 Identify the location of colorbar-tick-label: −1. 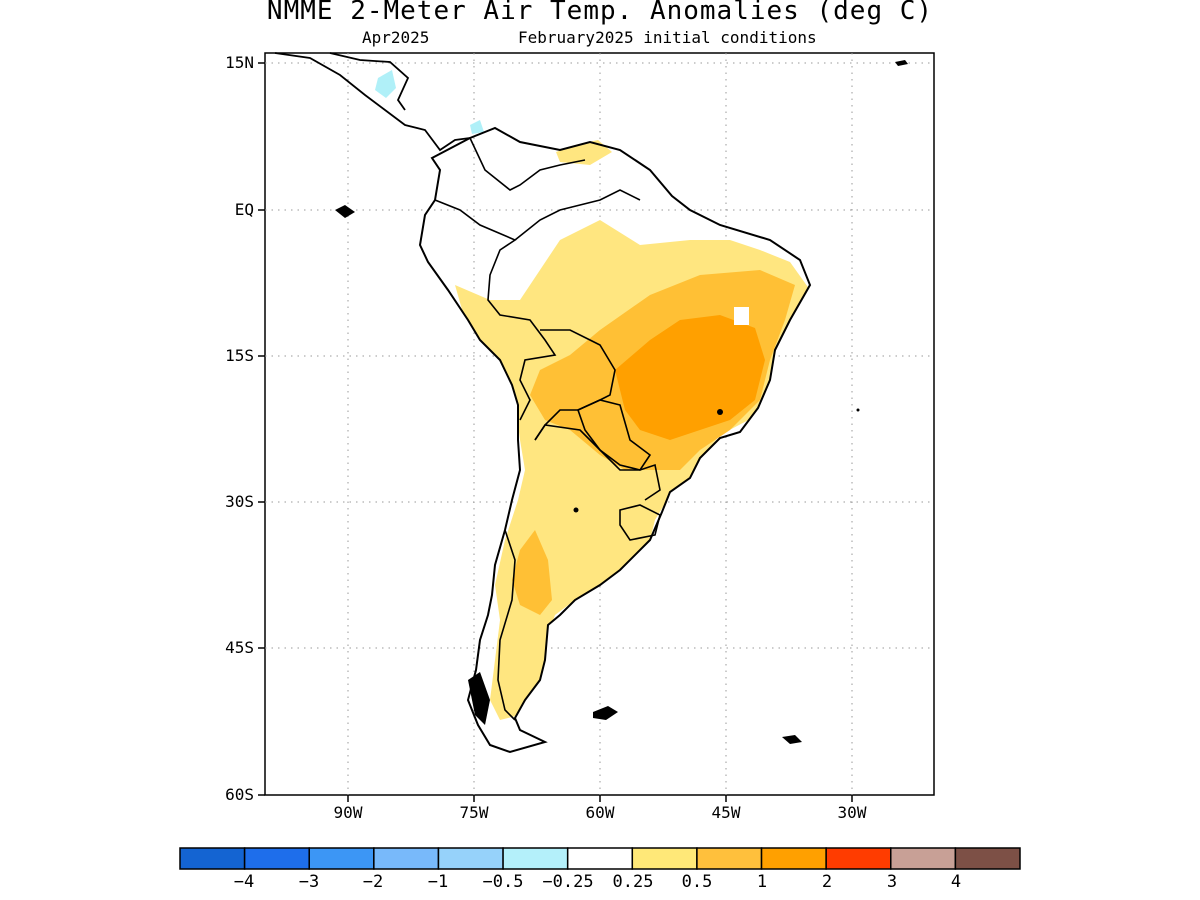
(438, 882).